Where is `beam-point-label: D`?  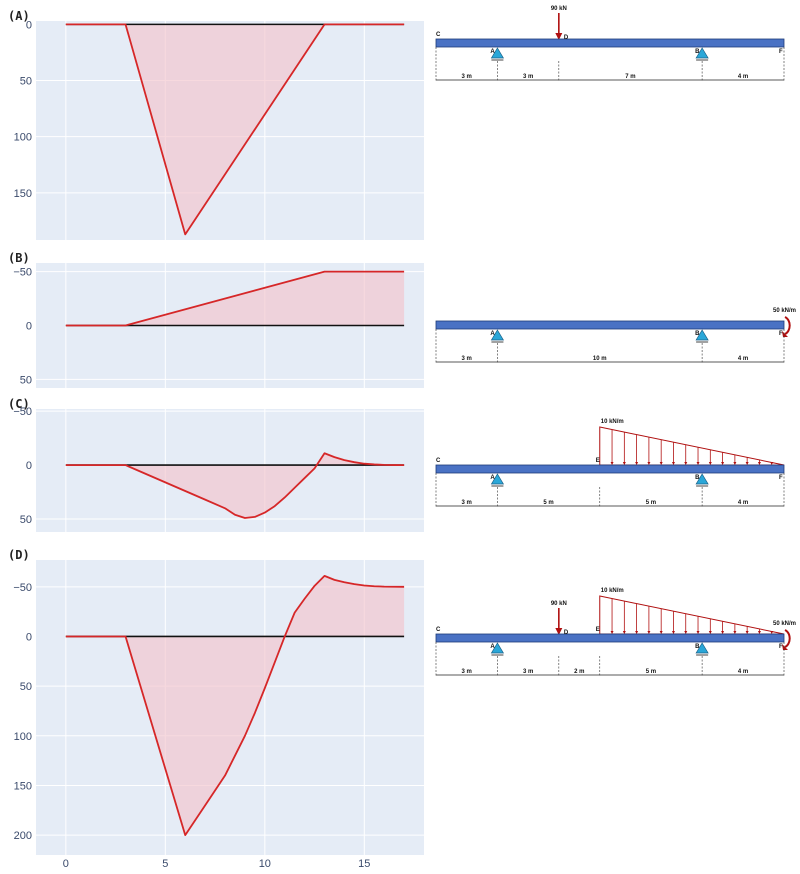 beam-point-label: D is located at coordinates (566, 633).